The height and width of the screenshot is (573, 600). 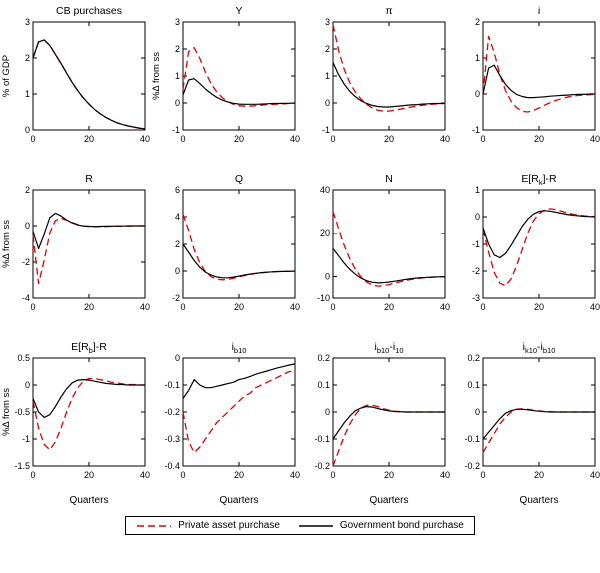 I want to click on subplot-r: R %Δ from ss -4 -2 0 2 0 20 40, so click(x=75, y=249).